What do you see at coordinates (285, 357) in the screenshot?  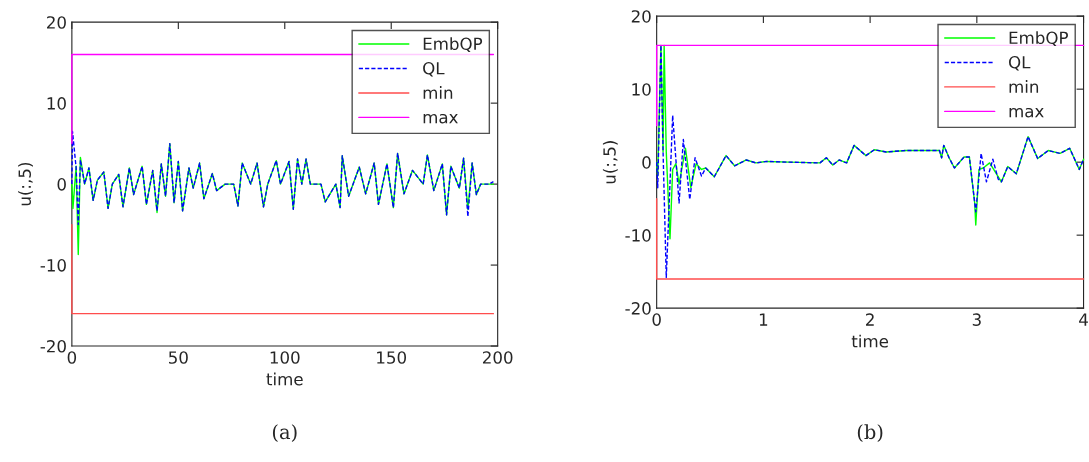 I see `x-tick-label: 100` at bounding box center [285, 357].